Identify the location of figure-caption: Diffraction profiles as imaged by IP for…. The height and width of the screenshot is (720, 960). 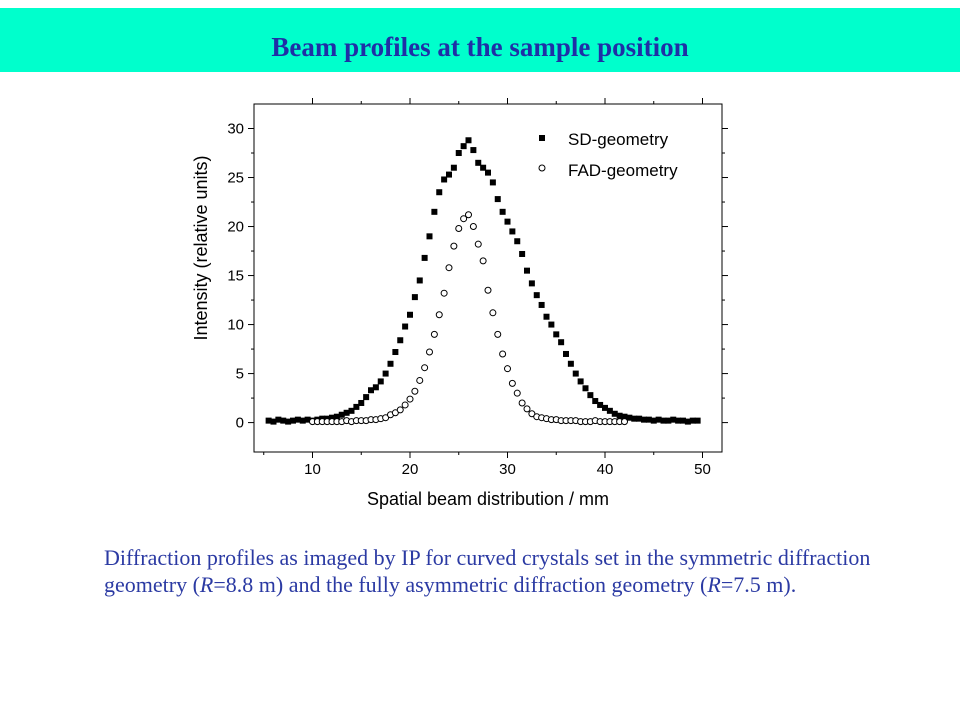
(494, 571).